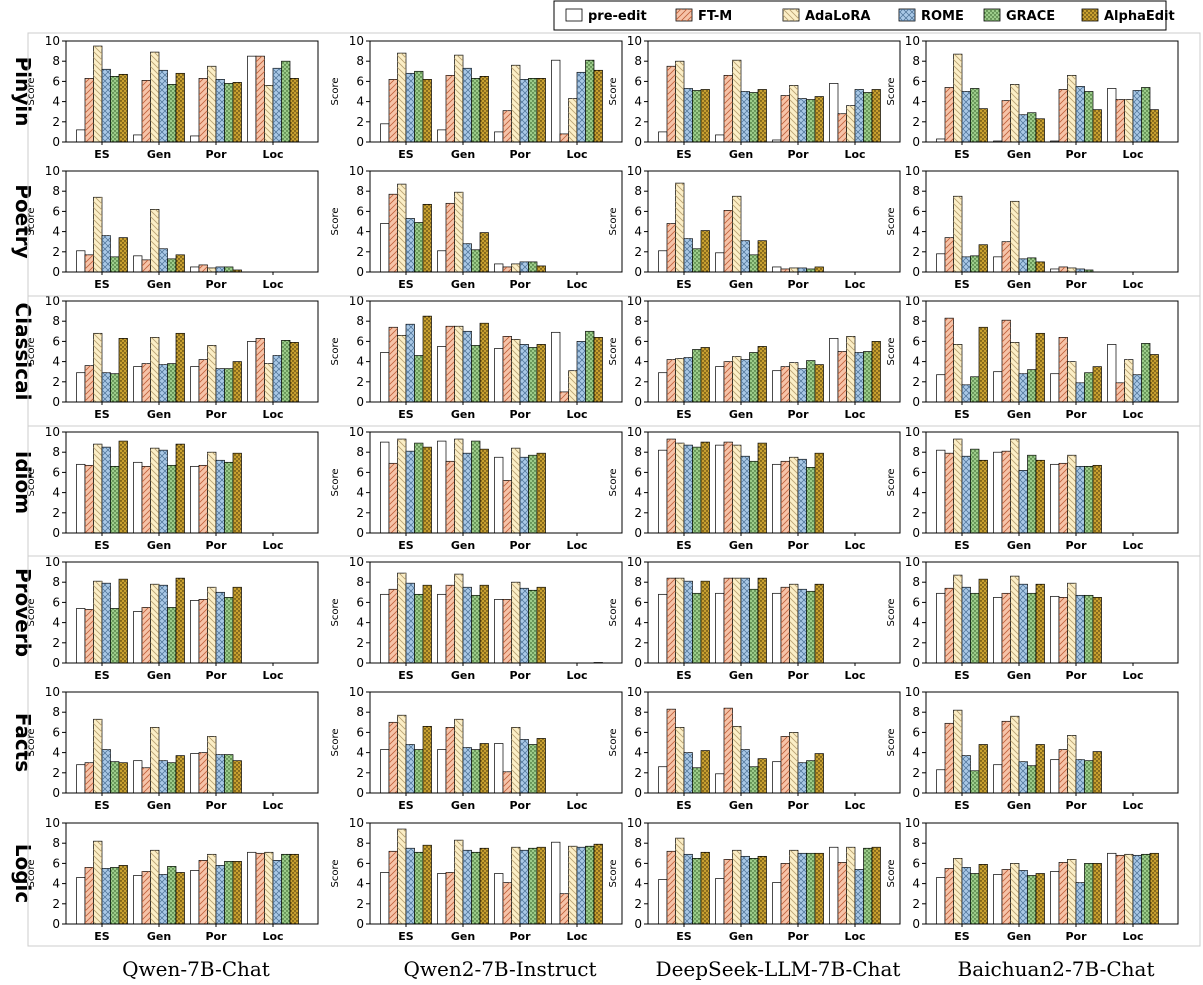  I want to click on bar-pattern-proverb-deepseek-llm-7b-chat-por-alphaedit, so click(819, 623).